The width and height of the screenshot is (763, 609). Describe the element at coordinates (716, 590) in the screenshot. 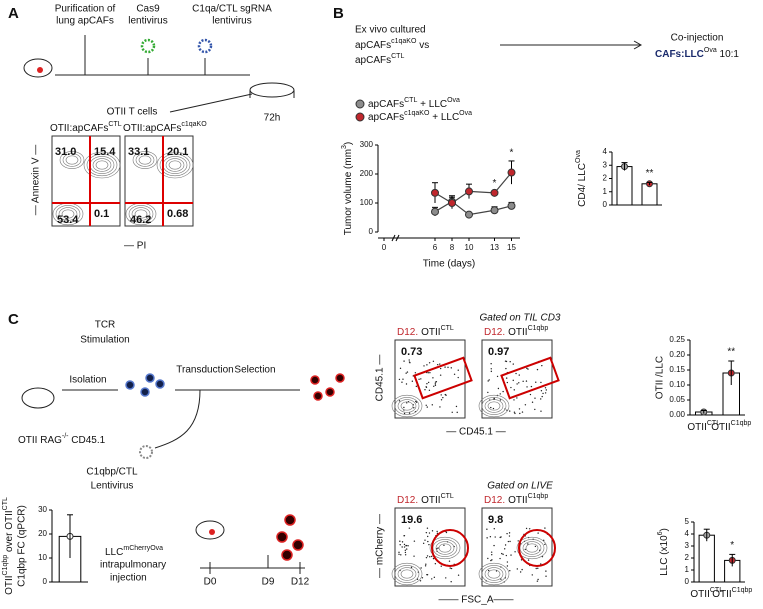

I see `category-label-part: CTL` at that location.